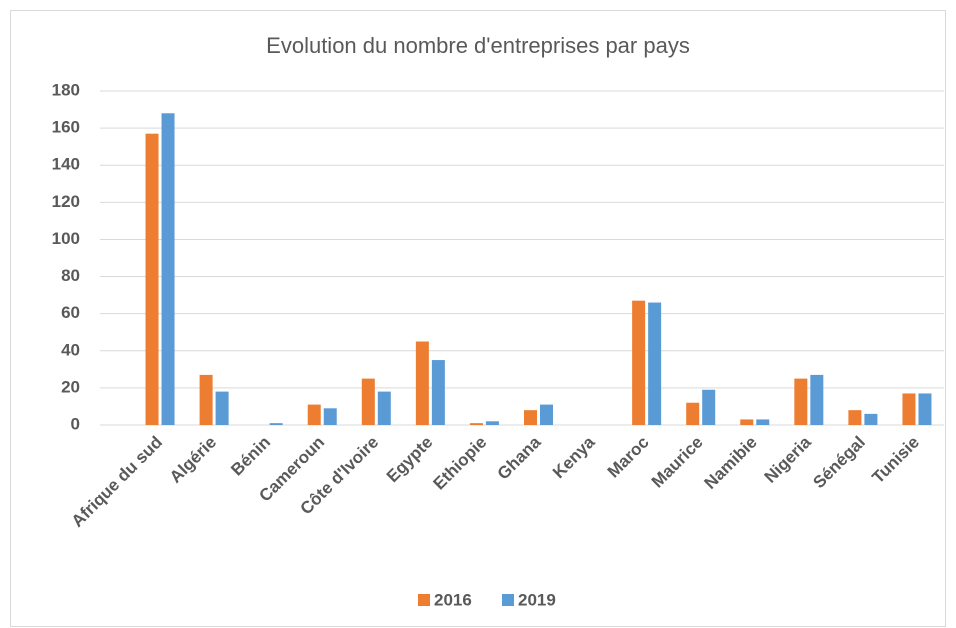 The height and width of the screenshot is (628, 956). What do you see at coordinates (70, 349) in the screenshot?
I see `y-tick-label: 40` at bounding box center [70, 349].